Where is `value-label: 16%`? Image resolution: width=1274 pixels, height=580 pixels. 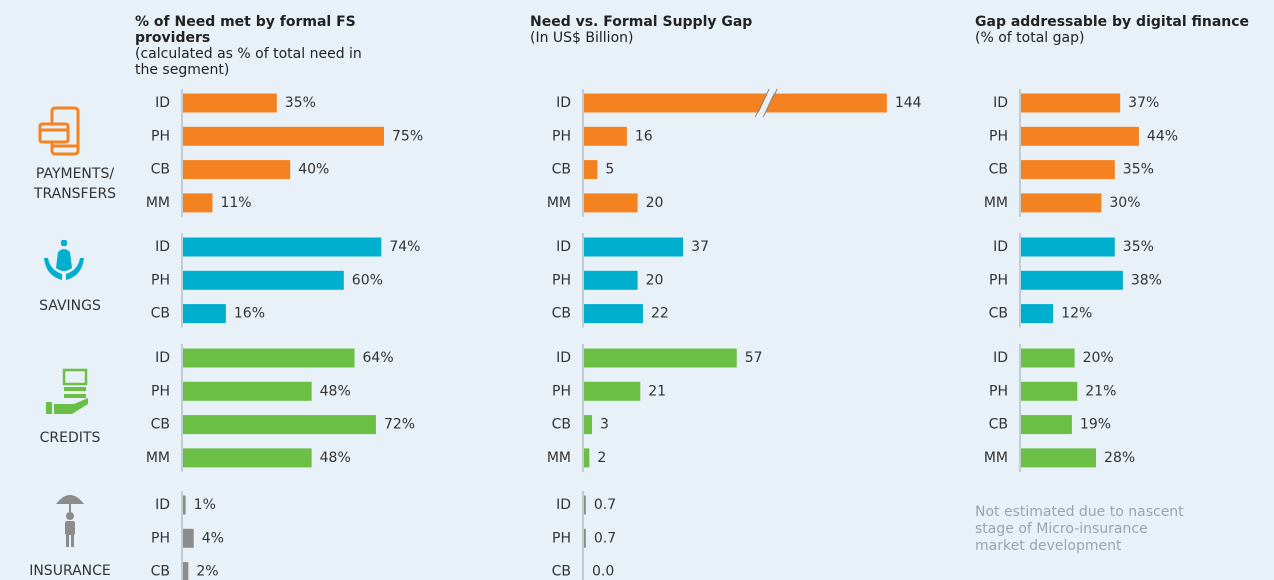 value-label: 16% is located at coordinates (249, 314).